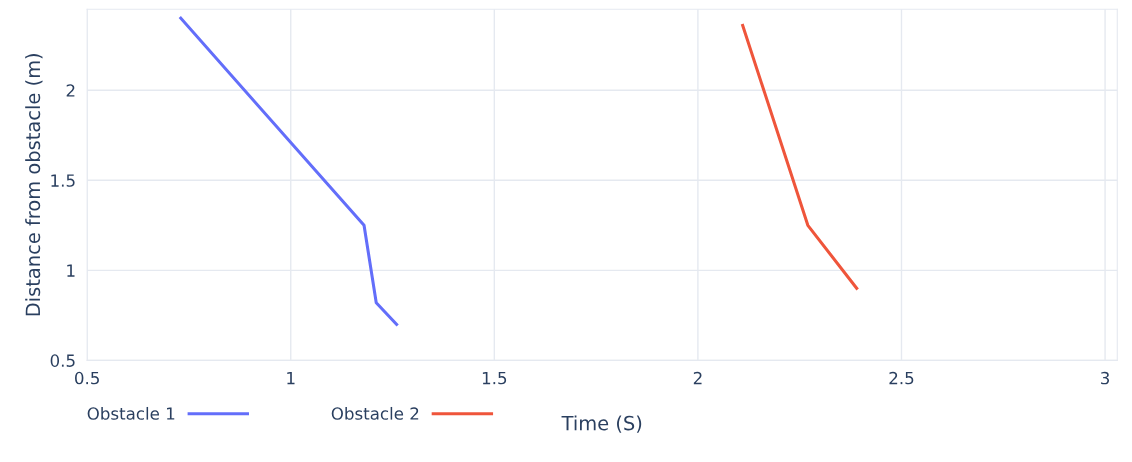 This screenshot has height=462, width=1132. Describe the element at coordinates (291, 378) in the screenshot. I see `x-tick-label: 1` at that location.